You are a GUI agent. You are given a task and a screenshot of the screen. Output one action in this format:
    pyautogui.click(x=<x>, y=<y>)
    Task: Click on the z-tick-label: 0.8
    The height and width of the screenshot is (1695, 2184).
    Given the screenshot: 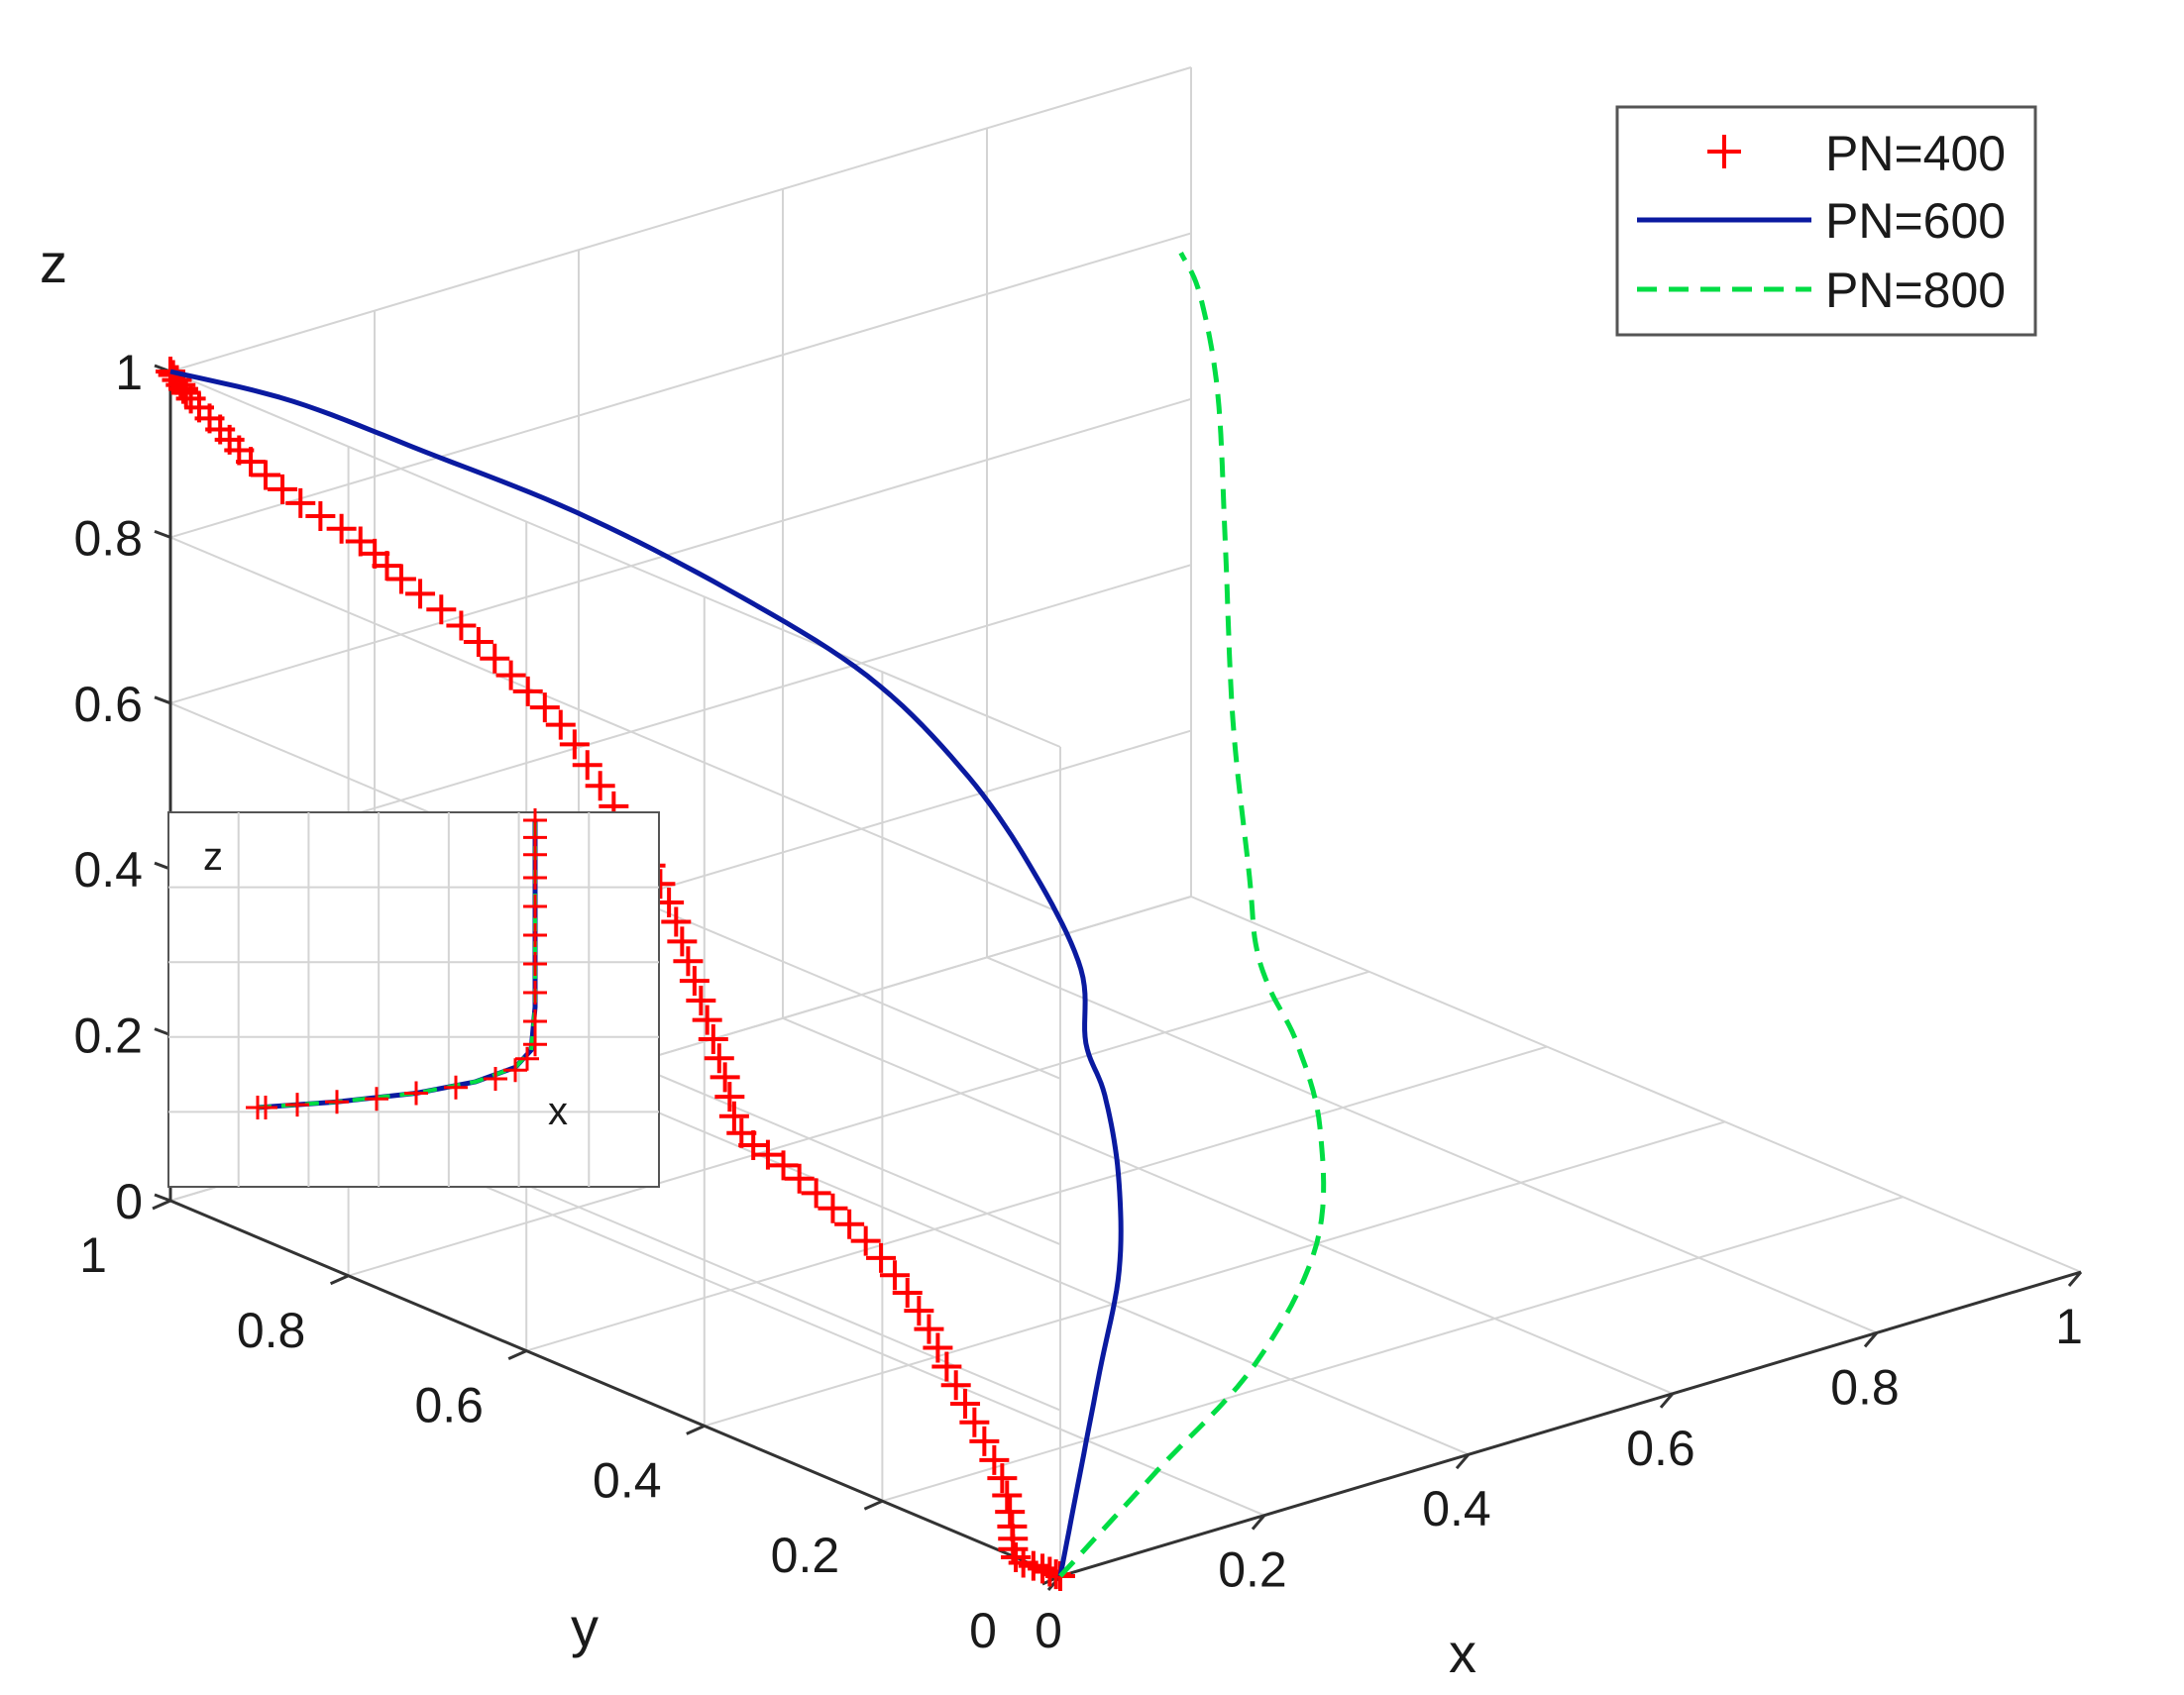 What is the action you would take?
    pyautogui.click(x=108, y=538)
    